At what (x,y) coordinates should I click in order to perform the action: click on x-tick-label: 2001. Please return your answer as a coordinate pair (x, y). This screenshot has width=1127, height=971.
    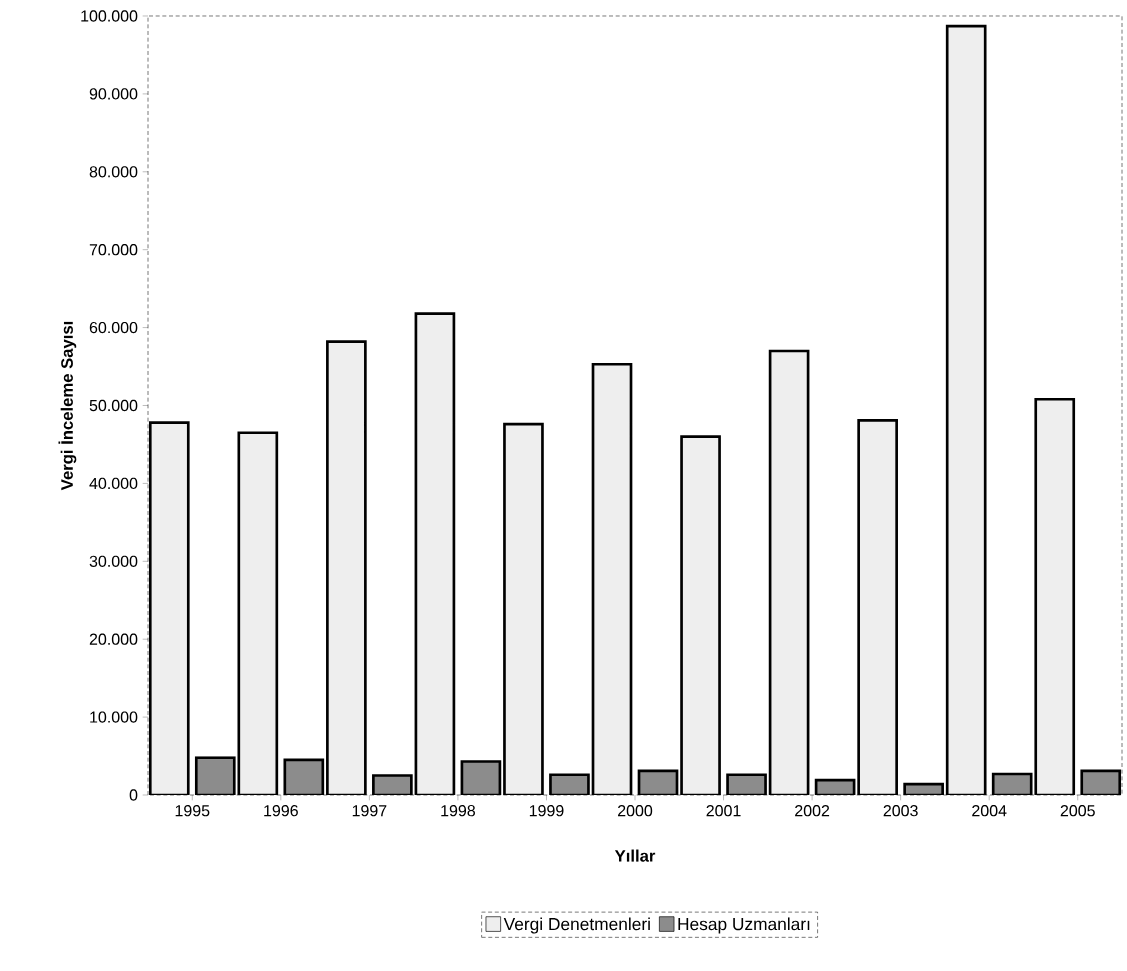
    Looking at the image, I should click on (723, 811).